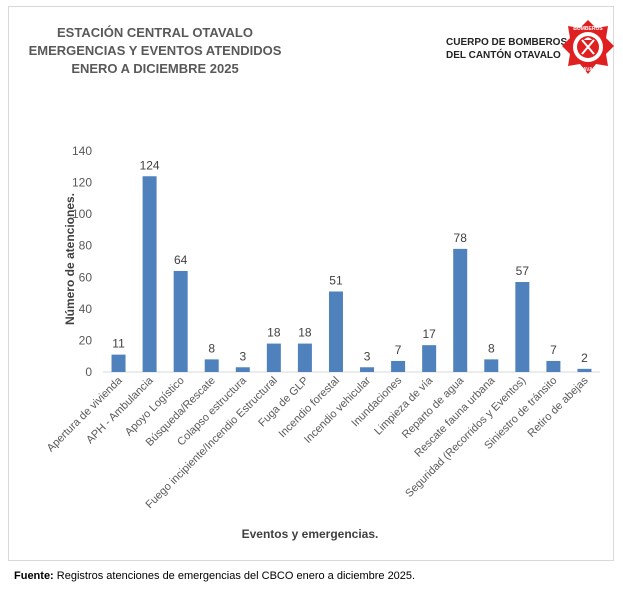 This screenshot has width=623, height=598. I want to click on logo-axes-icon, so click(588, 47).